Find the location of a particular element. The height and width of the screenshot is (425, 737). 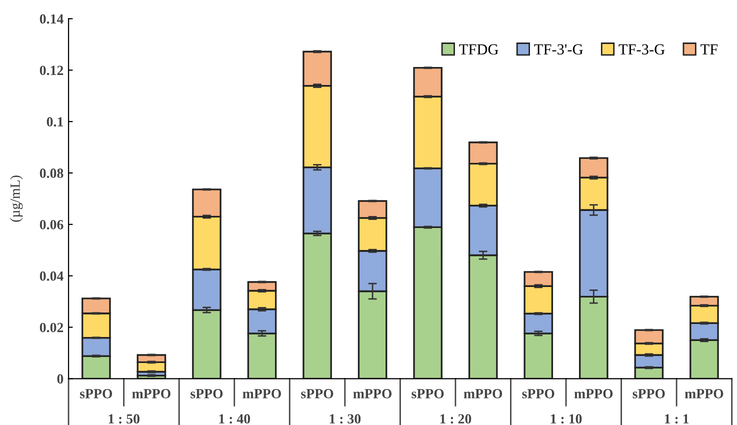

y-tick-label: 0.08 is located at coordinates (52, 173).